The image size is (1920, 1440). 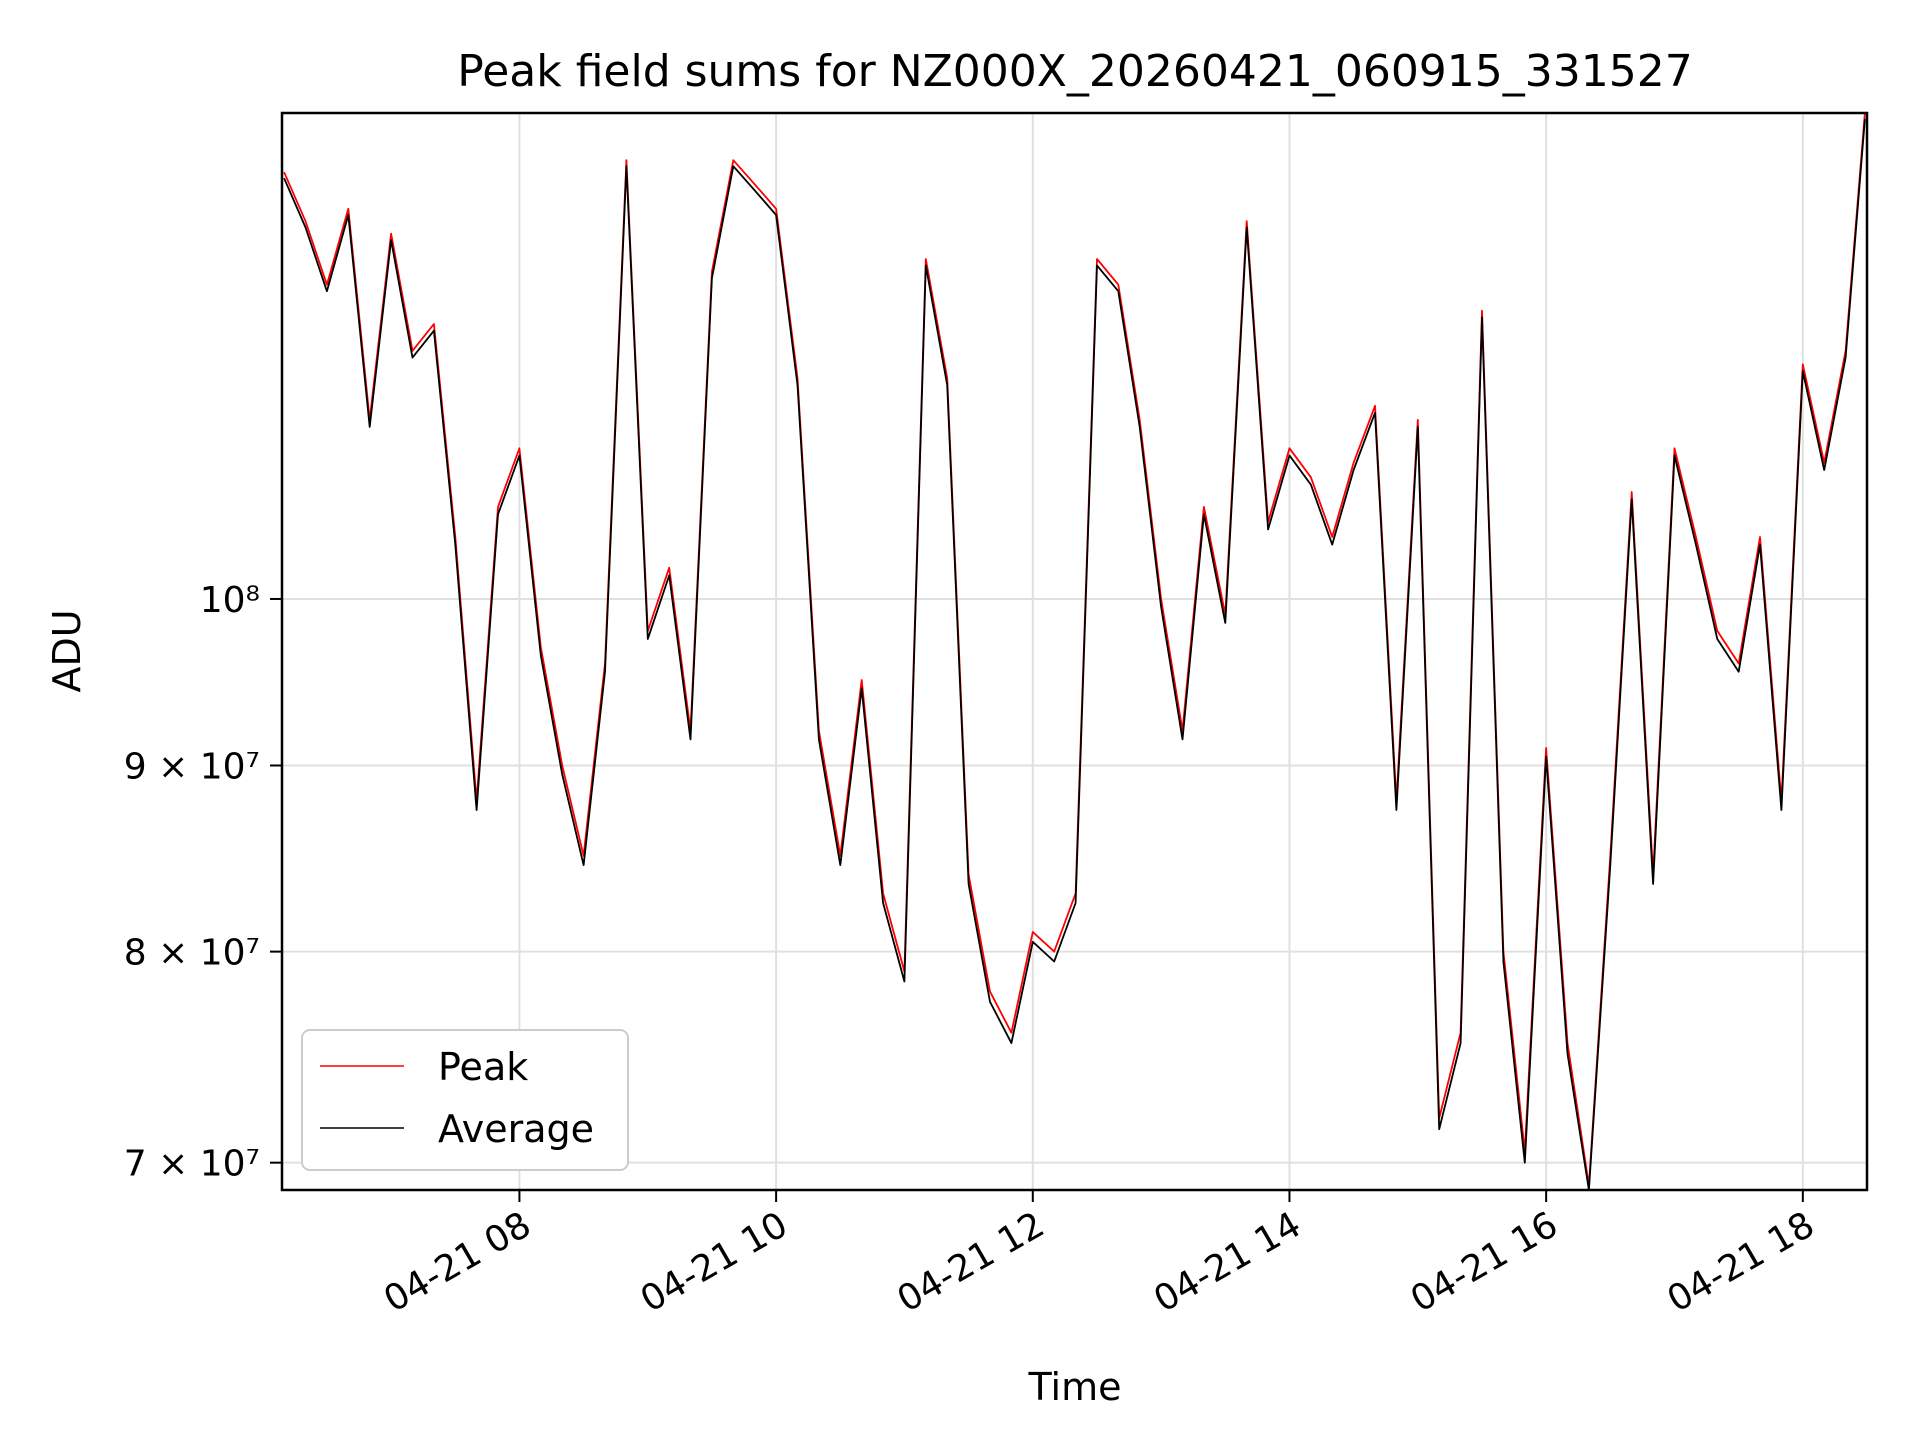 What do you see at coordinates (192, 1164) in the screenshot?
I see `y-tick-label: 7 × 10⁷` at bounding box center [192, 1164].